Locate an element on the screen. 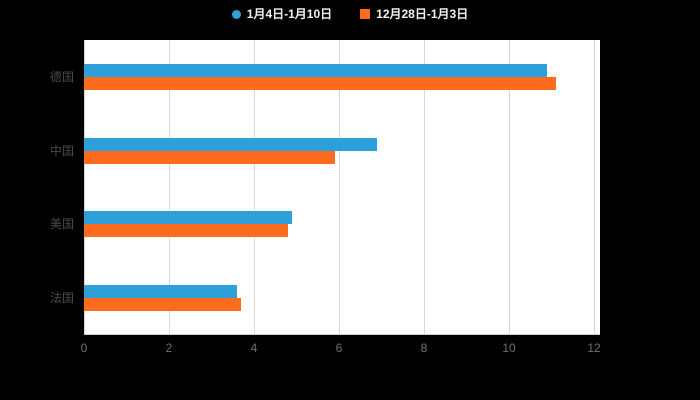  x-tick-label: 12 is located at coordinates (594, 348).